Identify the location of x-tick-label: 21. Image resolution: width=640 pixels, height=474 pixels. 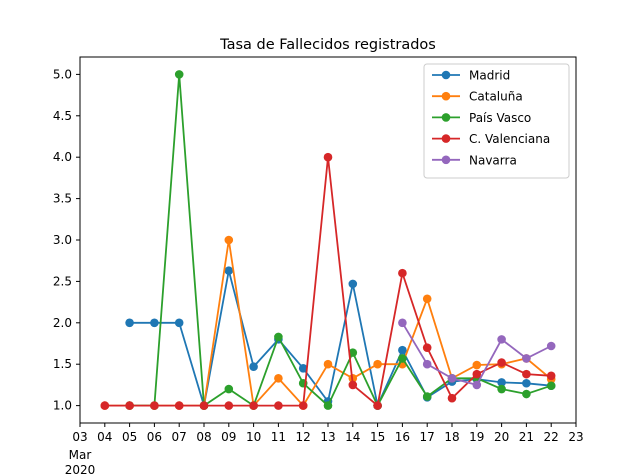
(526, 437).